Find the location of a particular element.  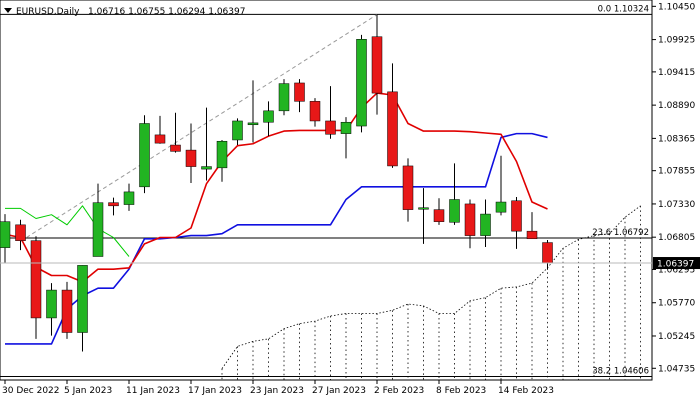

y-tick-label-1: 1.09925 is located at coordinates (676, 41).